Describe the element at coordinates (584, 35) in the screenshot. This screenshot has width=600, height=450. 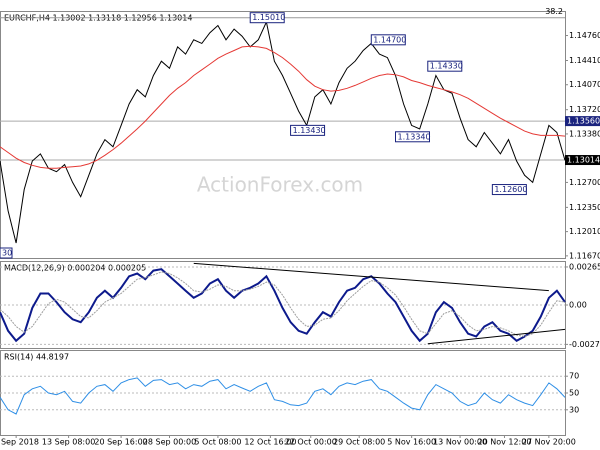
I see `y-tick-label: 1.14760` at that location.